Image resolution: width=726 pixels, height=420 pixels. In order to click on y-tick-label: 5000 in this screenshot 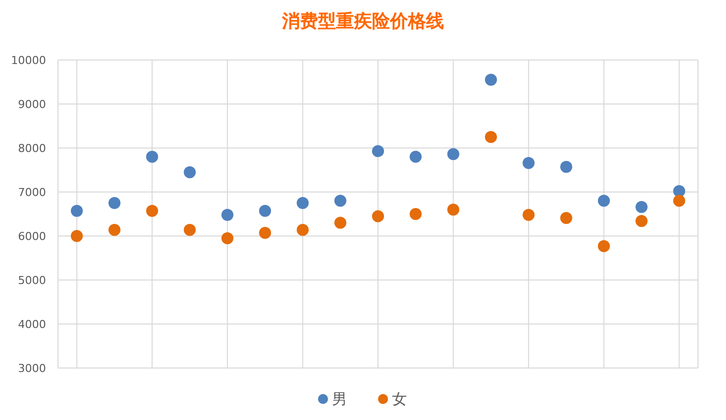, I will do `click(32, 280)`.